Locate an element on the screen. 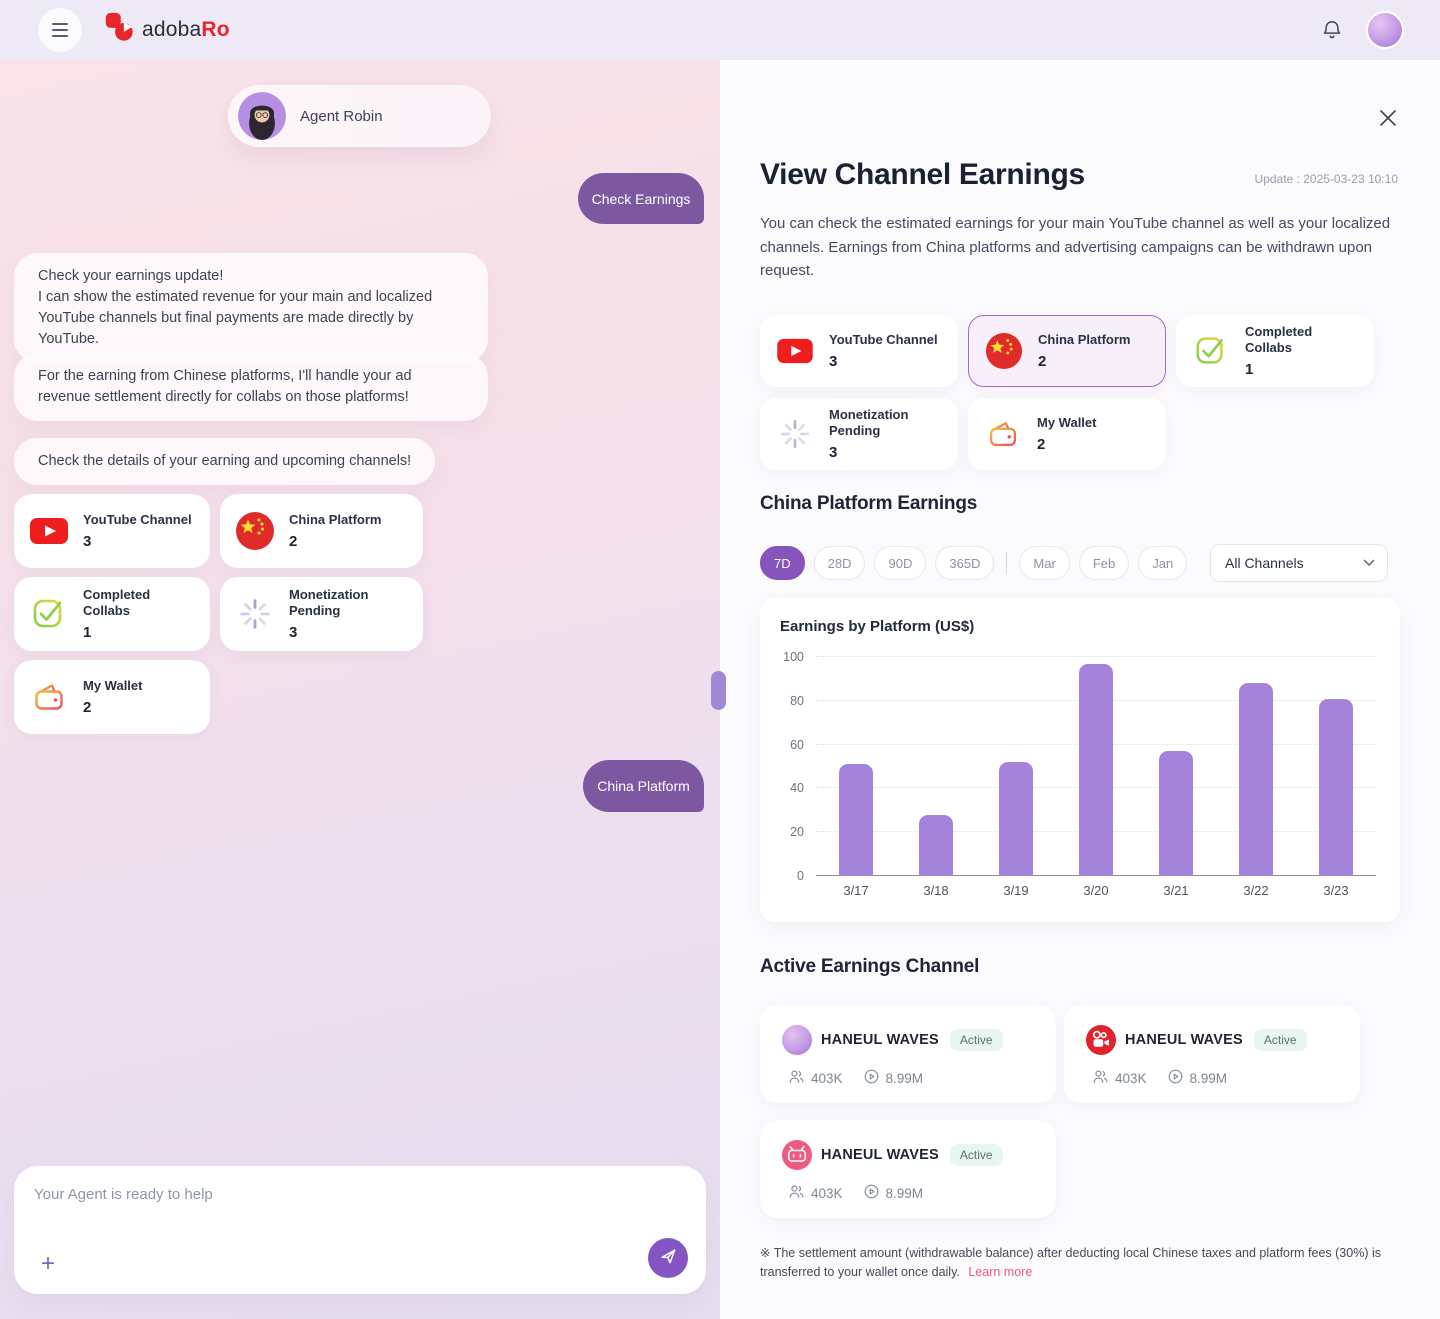 The height and width of the screenshot is (1319, 1440). channel-filter-value: All Channels is located at coordinates (1264, 563).